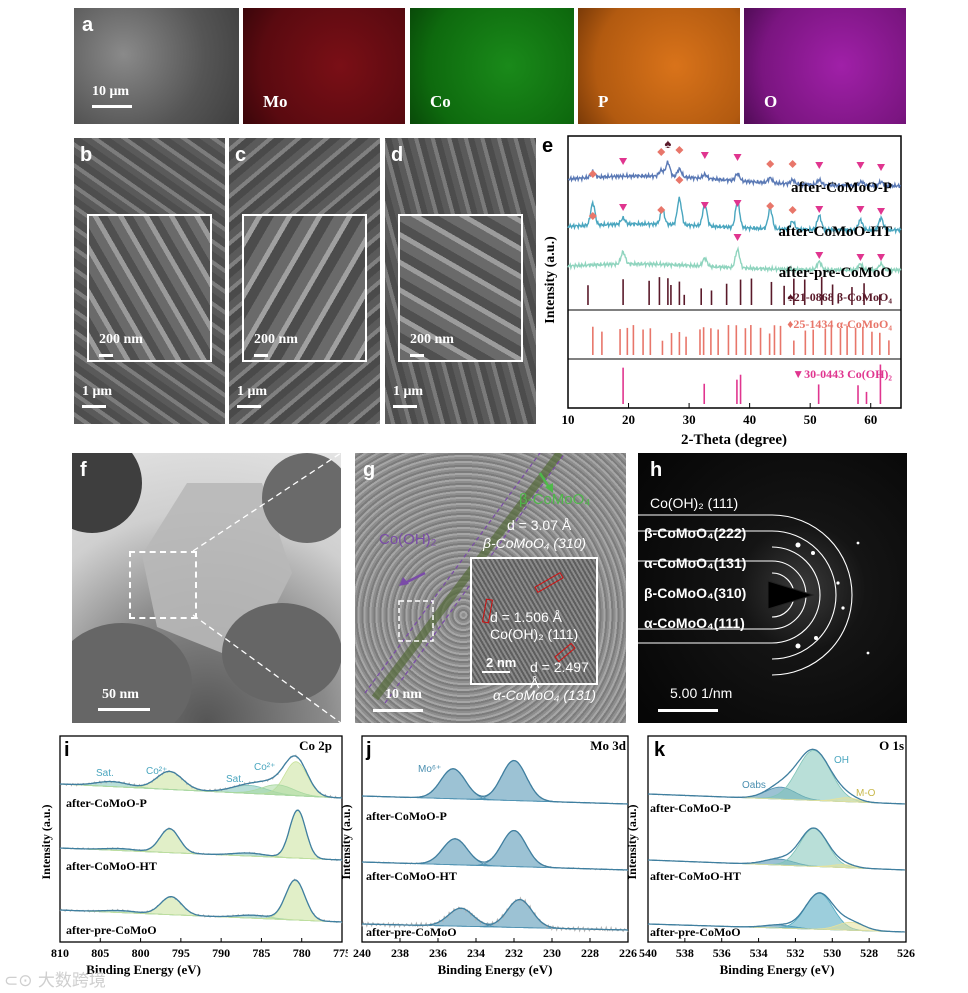  Describe the element at coordinates (870, 419) in the screenshot. I see `x-tick-label: 60` at that location.